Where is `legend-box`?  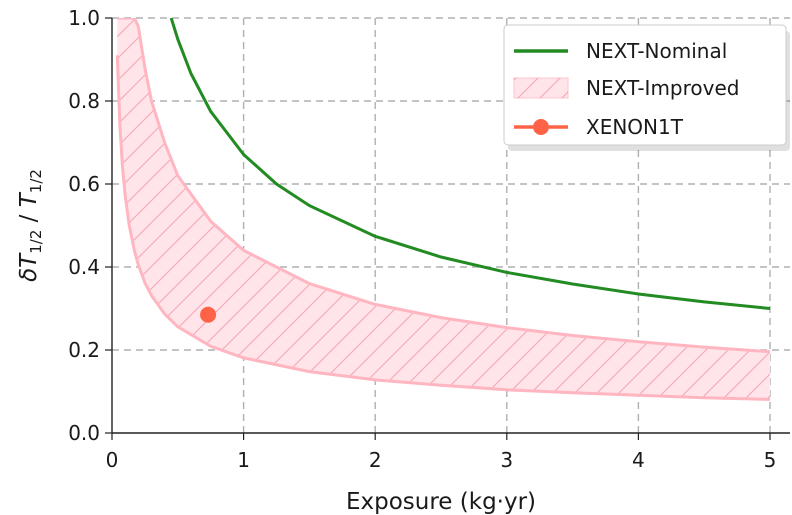
legend-box is located at coordinates (645, 85).